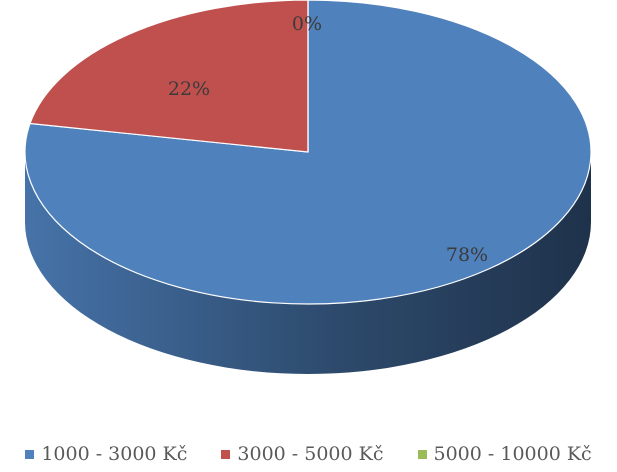 Image resolution: width=617 pixels, height=472 pixels. What do you see at coordinates (467, 255) in the screenshot?
I see `data-label-0: 78%` at bounding box center [467, 255].